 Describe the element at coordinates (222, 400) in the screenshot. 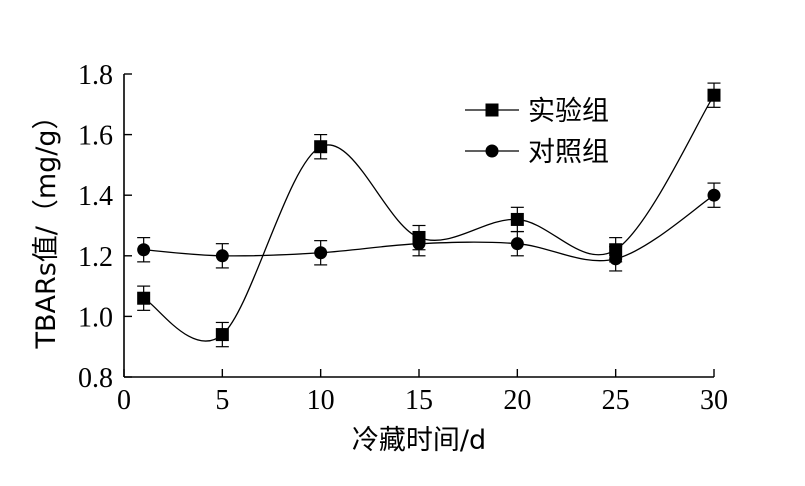

I see `x-tick-label: 5` at that location.